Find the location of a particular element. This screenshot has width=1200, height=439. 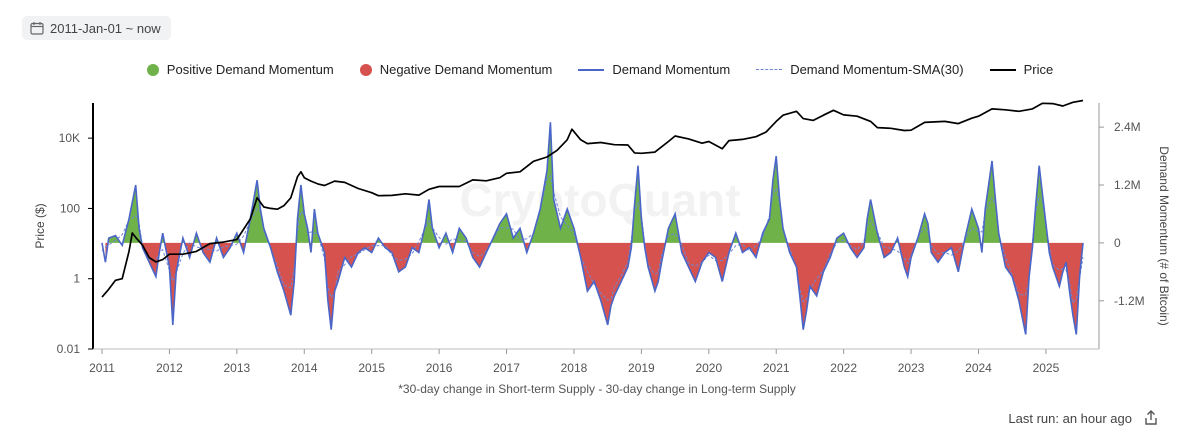

legend-label: Positive Demand Momentum is located at coordinates (250, 69).